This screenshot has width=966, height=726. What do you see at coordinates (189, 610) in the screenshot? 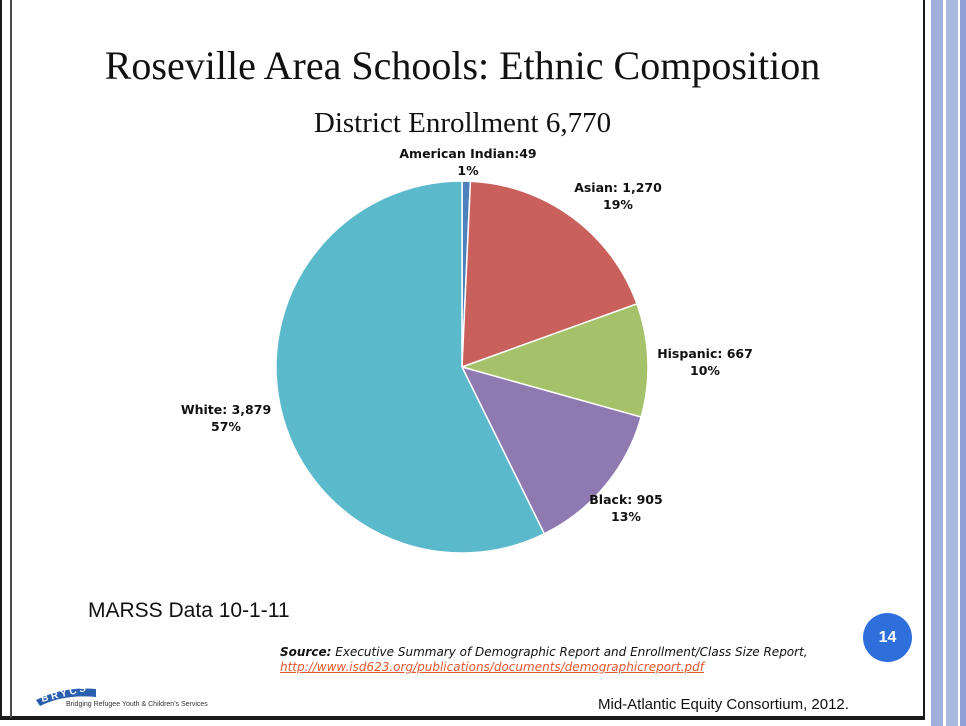
I see `marss-data-note: MARSS Data 10-1-11` at bounding box center [189, 610].